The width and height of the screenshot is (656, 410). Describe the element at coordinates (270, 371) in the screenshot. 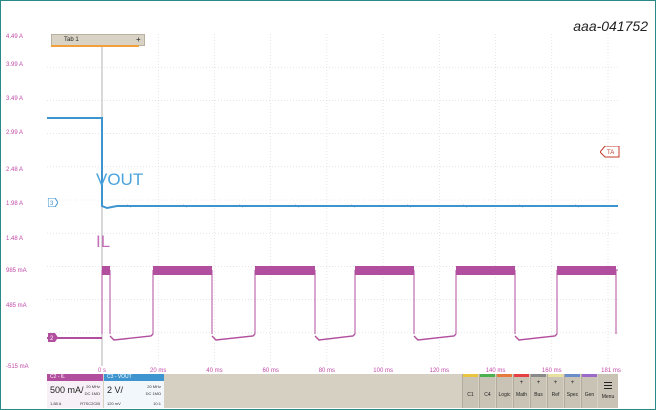

I see `x-tick-label: 60 ms` at that location.